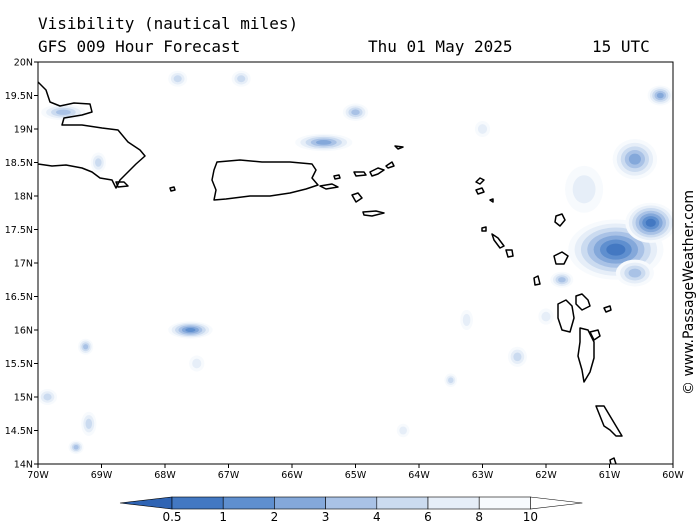 This screenshot has height=525, width=700. Describe the element at coordinates (23, 197) in the screenshot. I see `lat-tick-label: 18N` at that location.